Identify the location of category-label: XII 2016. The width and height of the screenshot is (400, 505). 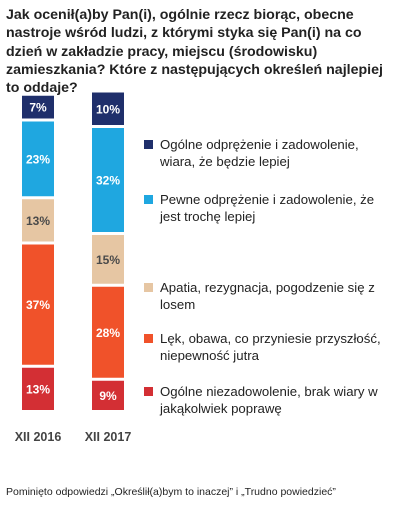
(38, 437).